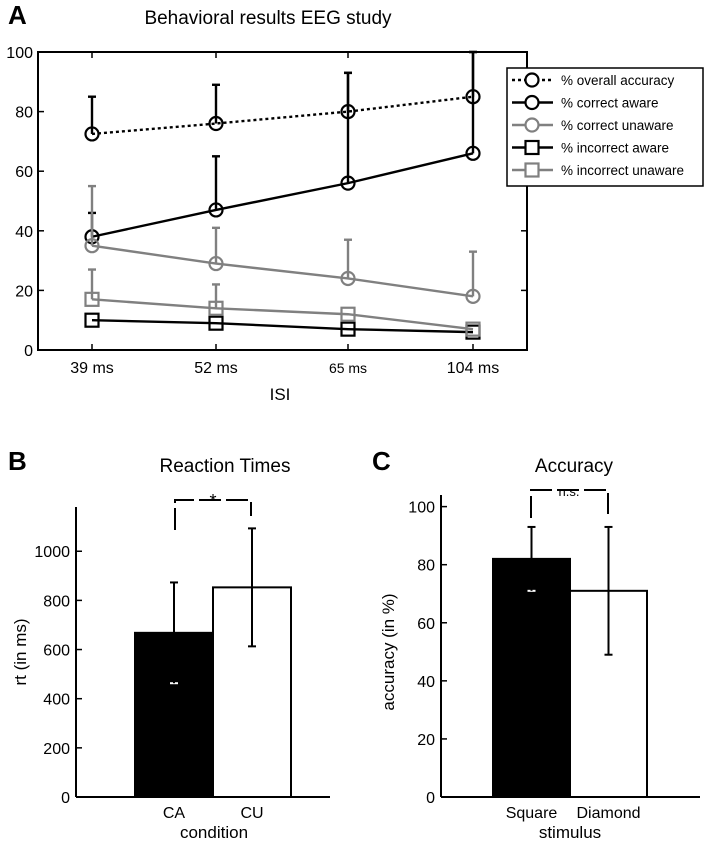 The image size is (727, 850). What do you see at coordinates (574, 466) in the screenshot?
I see `chart-c-title: Accuracy` at bounding box center [574, 466].